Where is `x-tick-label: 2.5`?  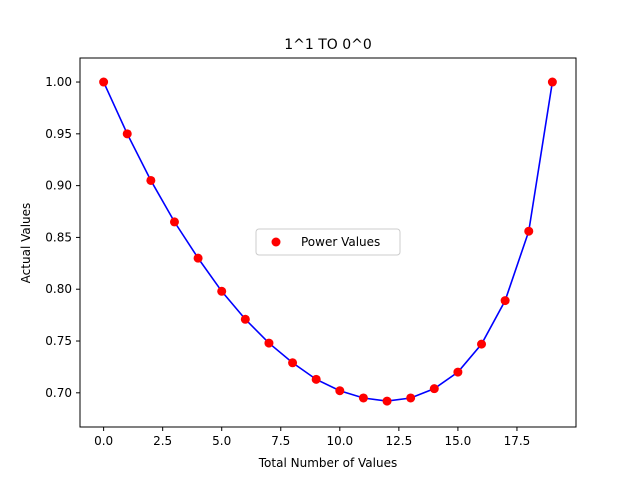
x-tick-label: 2.5 is located at coordinates (162, 441).